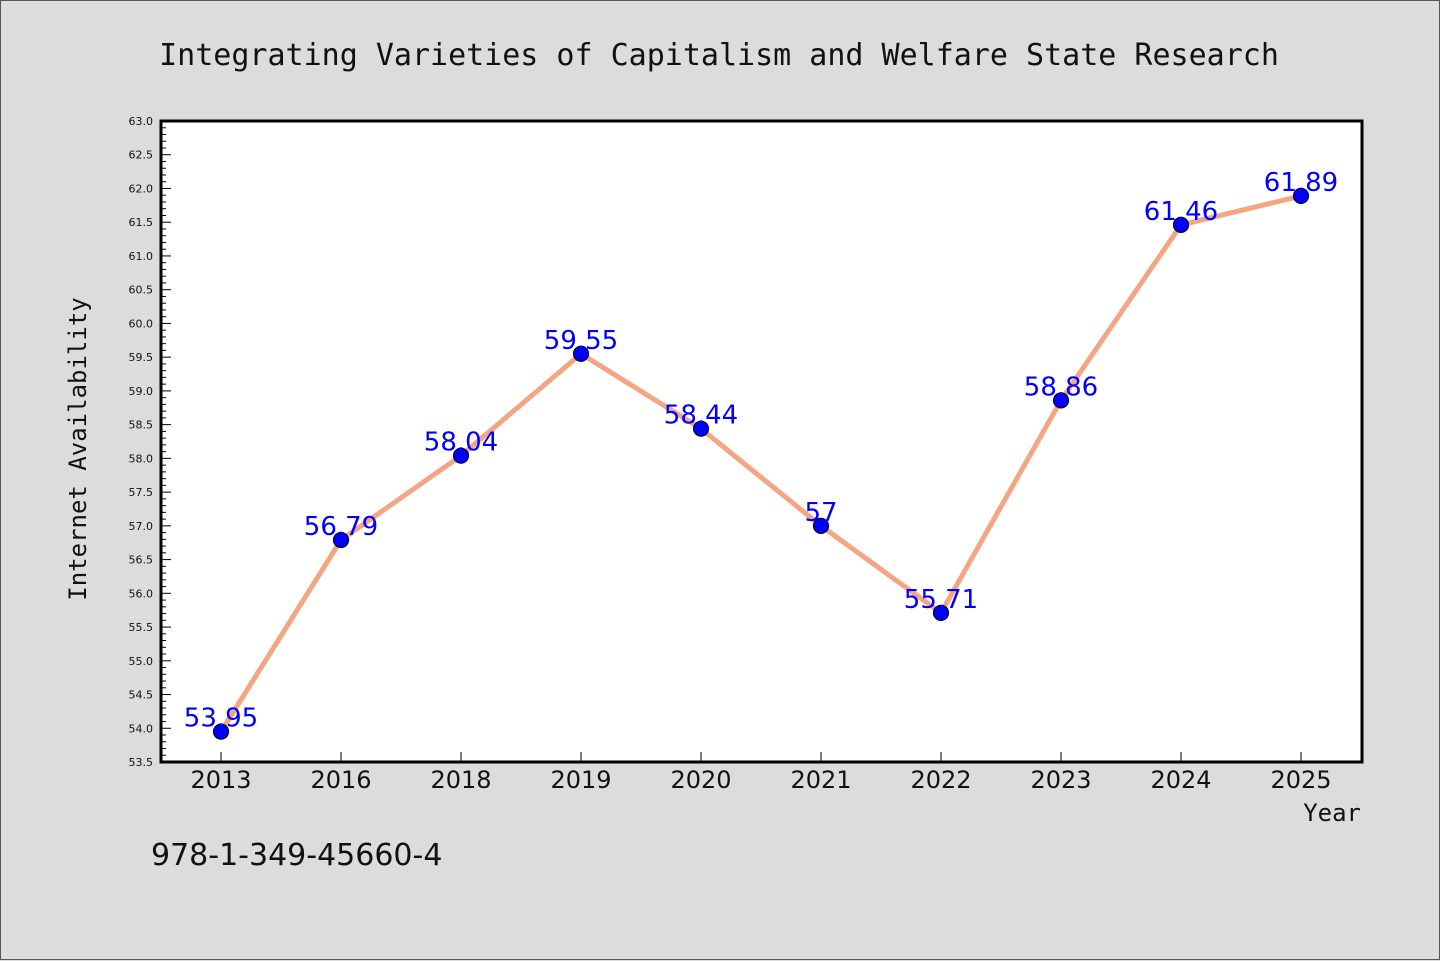  What do you see at coordinates (1061, 387) in the screenshot?
I see `data-label: 58.86` at bounding box center [1061, 387].